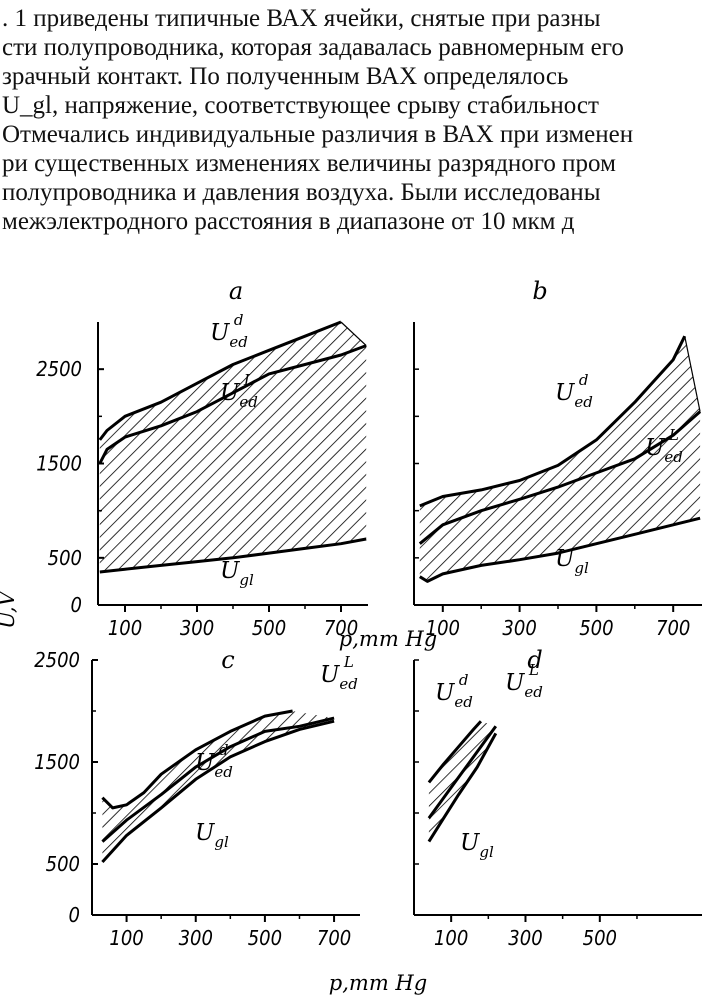  Describe the element at coordinates (557, 798) in the screenshot. I see `chart-panel-d: 100 300 500 Uedd UedL Ugl d` at that location.